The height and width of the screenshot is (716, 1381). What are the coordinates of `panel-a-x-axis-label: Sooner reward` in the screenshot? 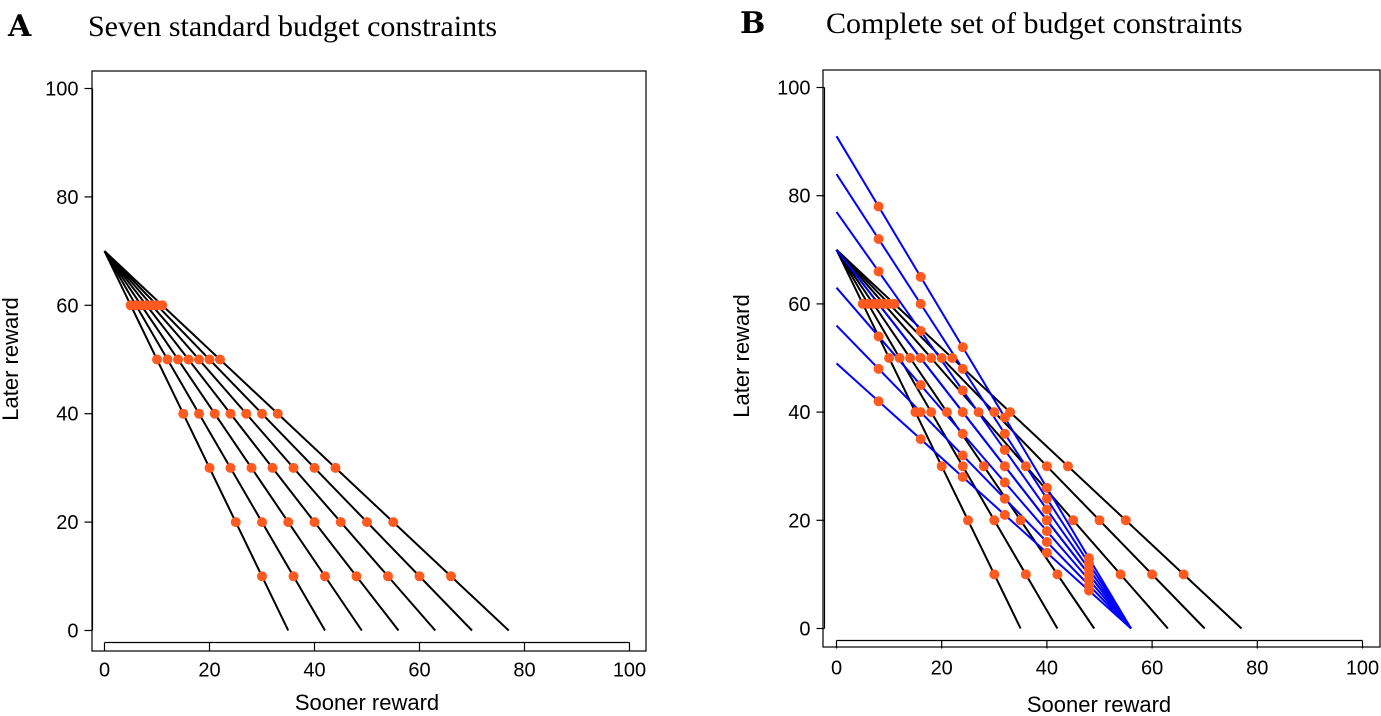 It's located at (367, 702).